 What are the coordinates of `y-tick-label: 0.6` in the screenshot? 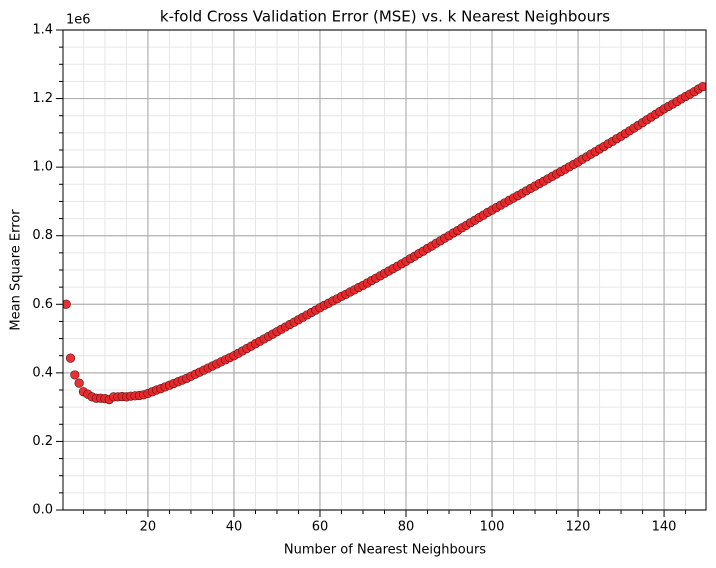 It's located at (42, 304).